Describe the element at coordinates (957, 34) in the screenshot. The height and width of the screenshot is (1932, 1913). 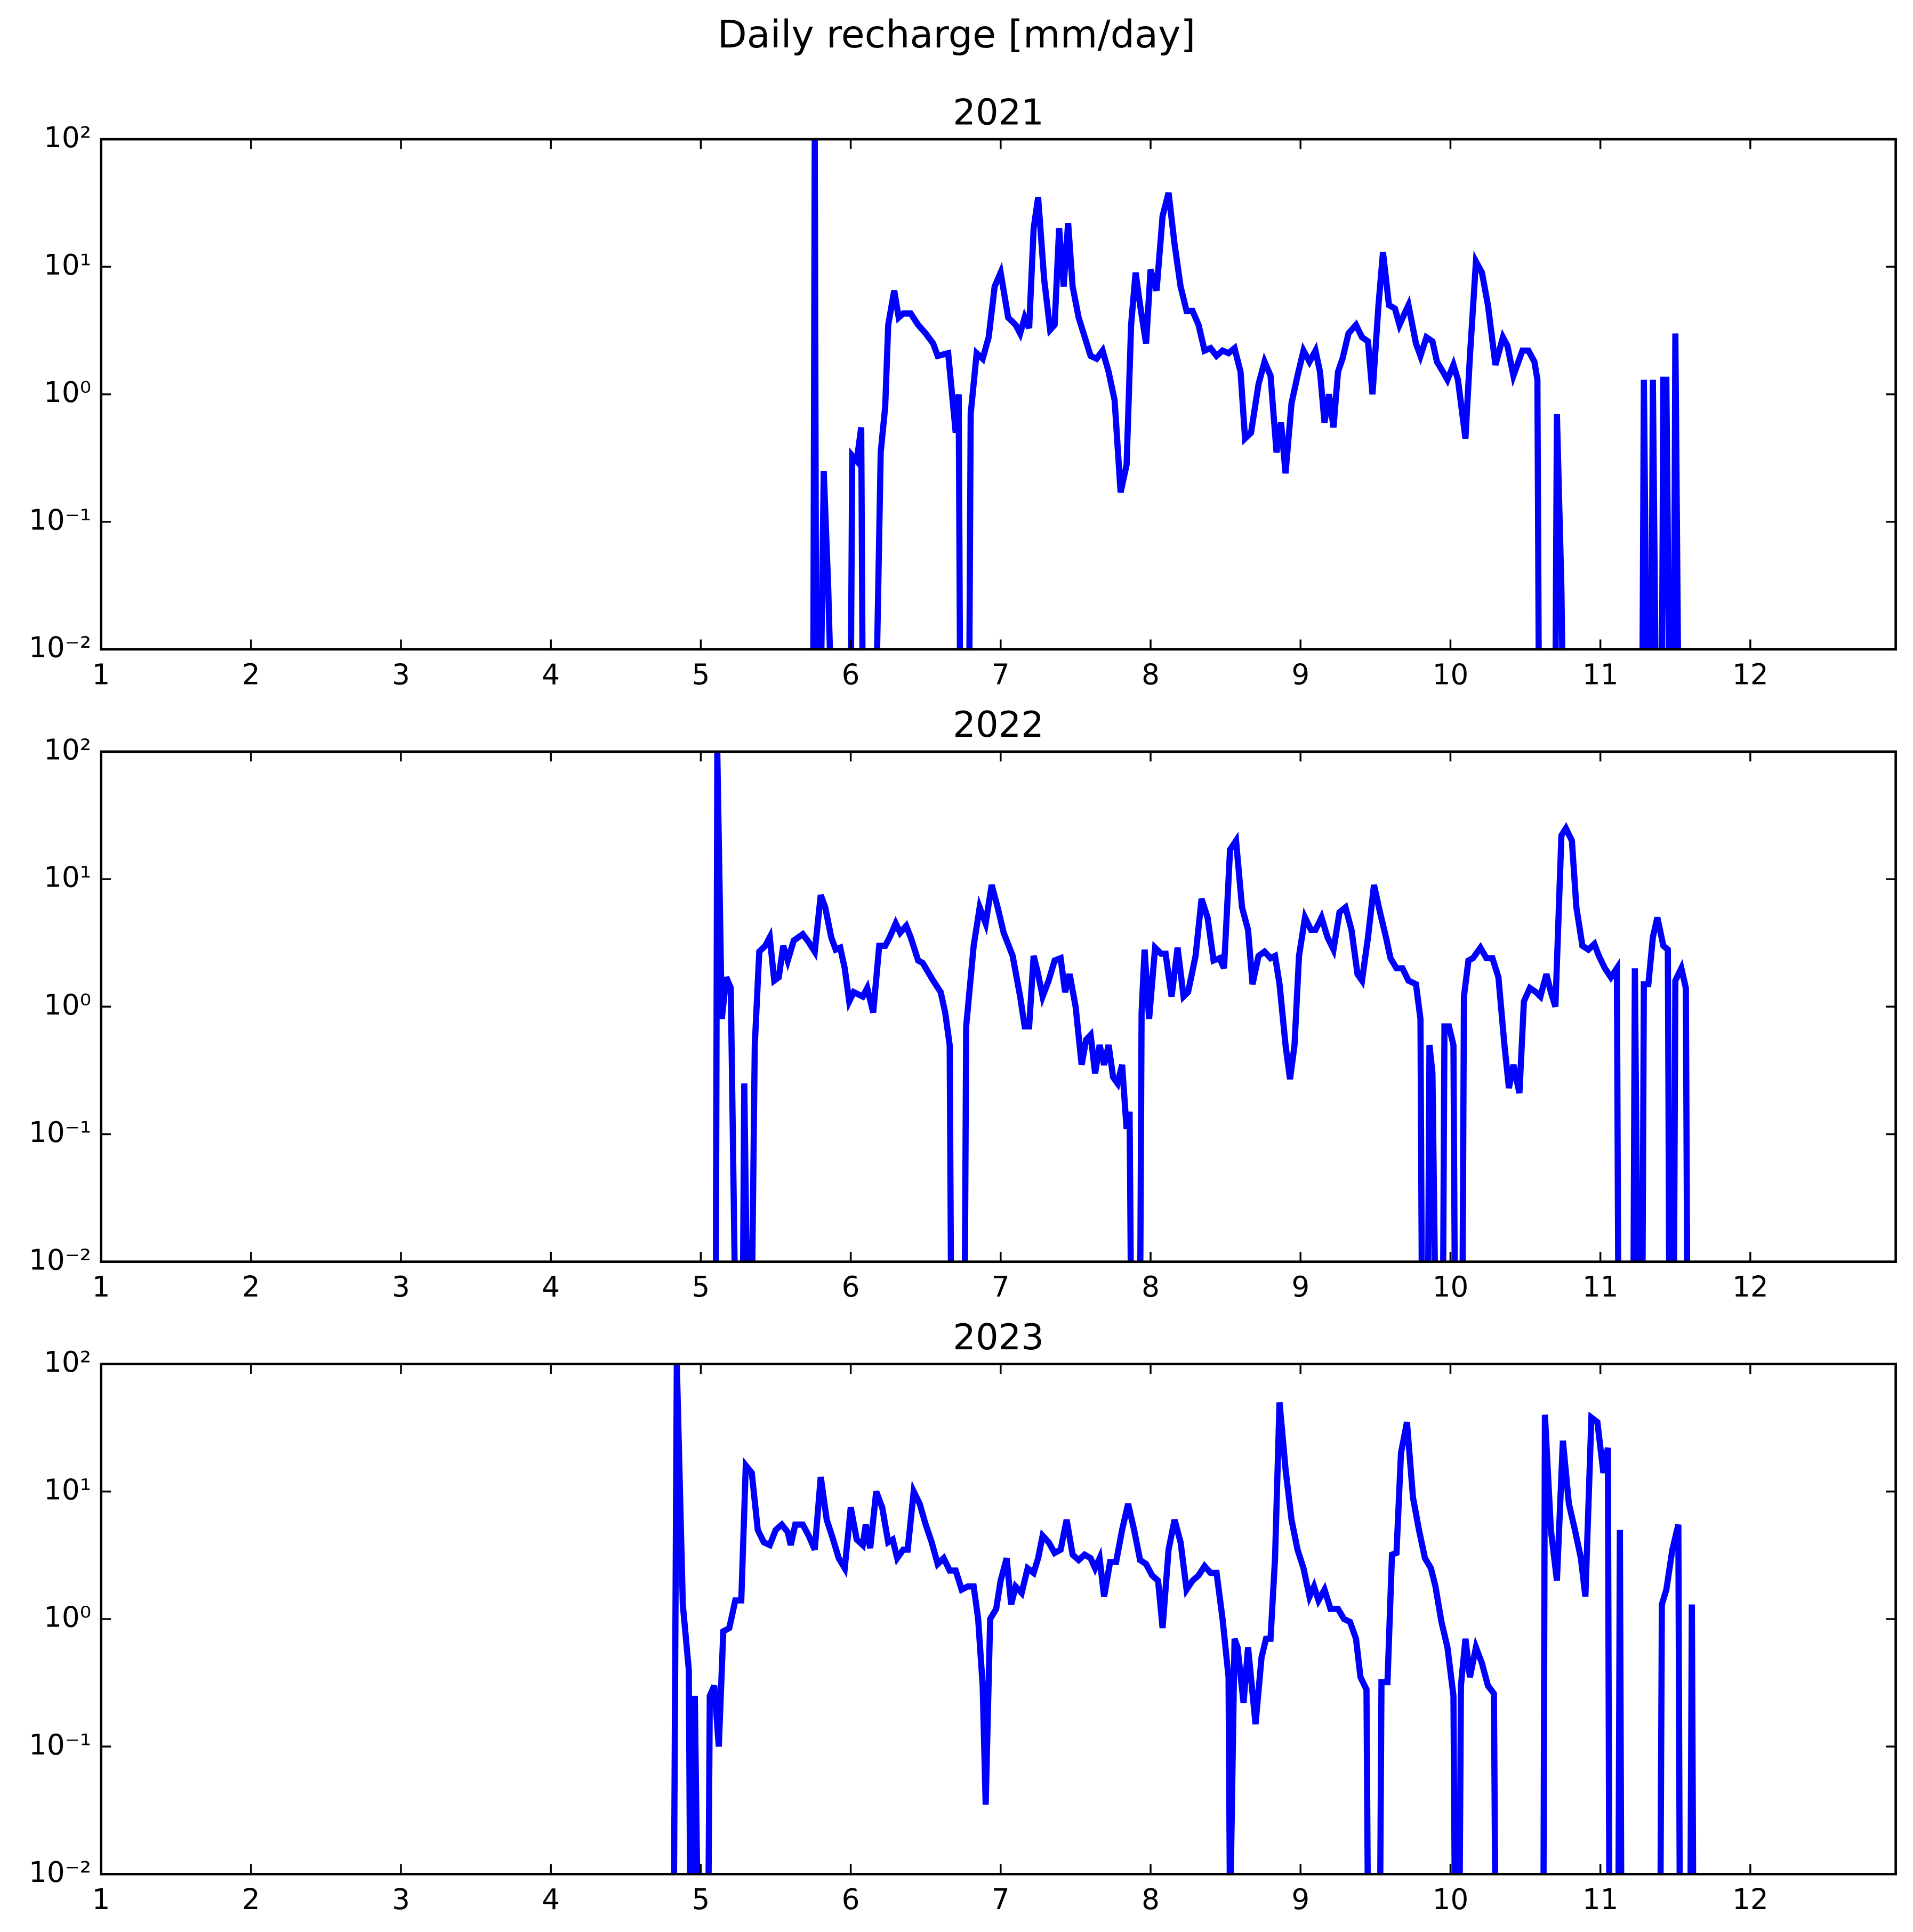
I see `figure-title: Daily recharge [mm/day]` at that location.